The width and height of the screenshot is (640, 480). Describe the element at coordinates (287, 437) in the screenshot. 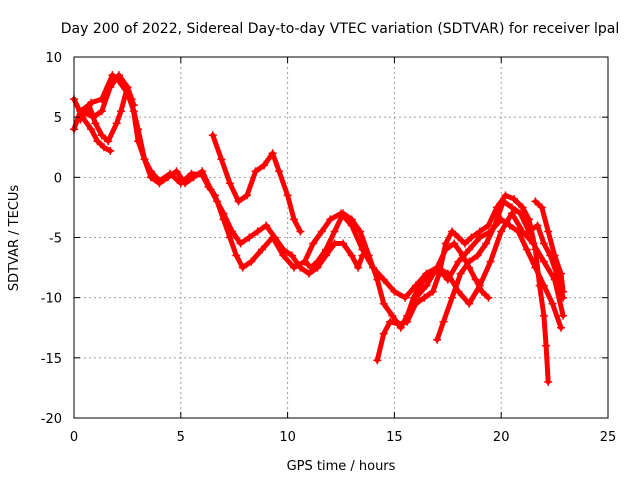

I see `x-tick-label: 10` at that location.